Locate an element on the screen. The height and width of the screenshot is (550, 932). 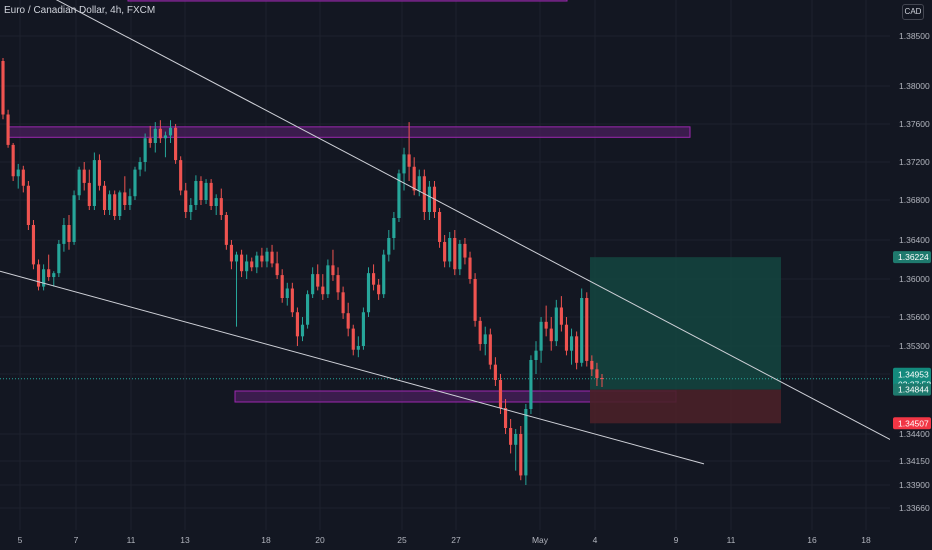
entry-price-tag: 1.34844 is located at coordinates (913, 390).